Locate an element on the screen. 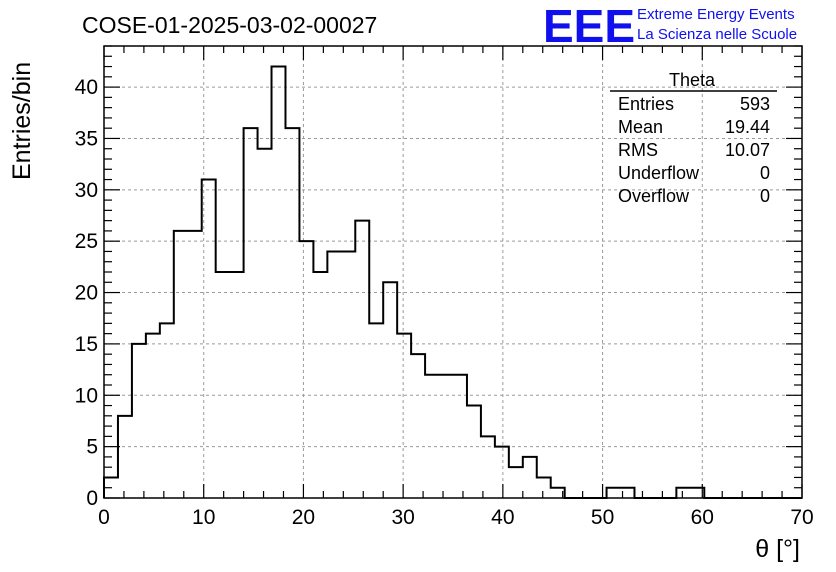 The image size is (836, 572). x-tick-label: 10 is located at coordinates (203, 517).